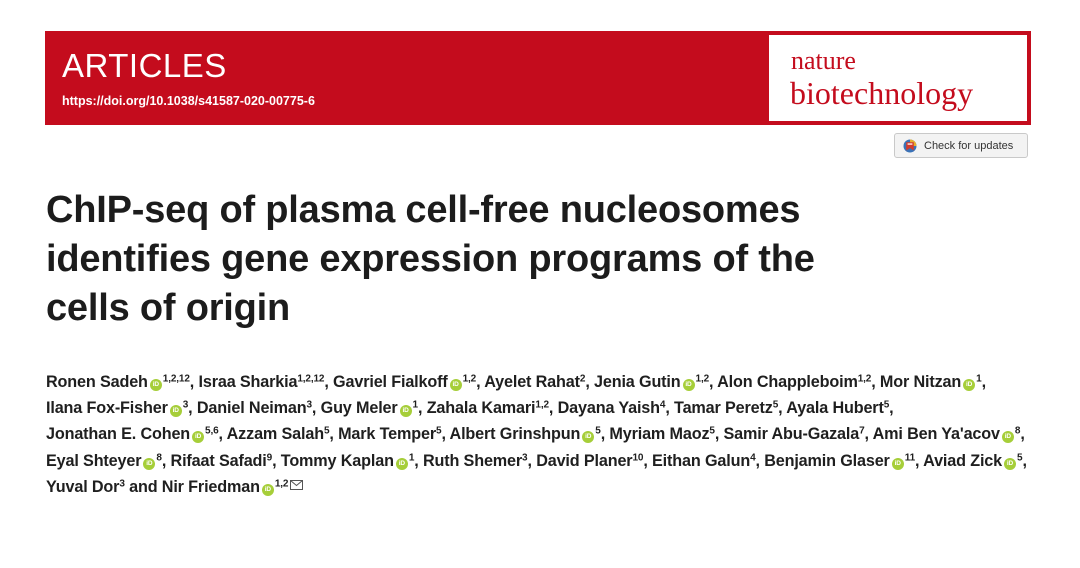 This screenshot has width=1080, height=568. What do you see at coordinates (107, 408) in the screenshot?
I see `author-name: Ilana Fox-Fisher` at bounding box center [107, 408].